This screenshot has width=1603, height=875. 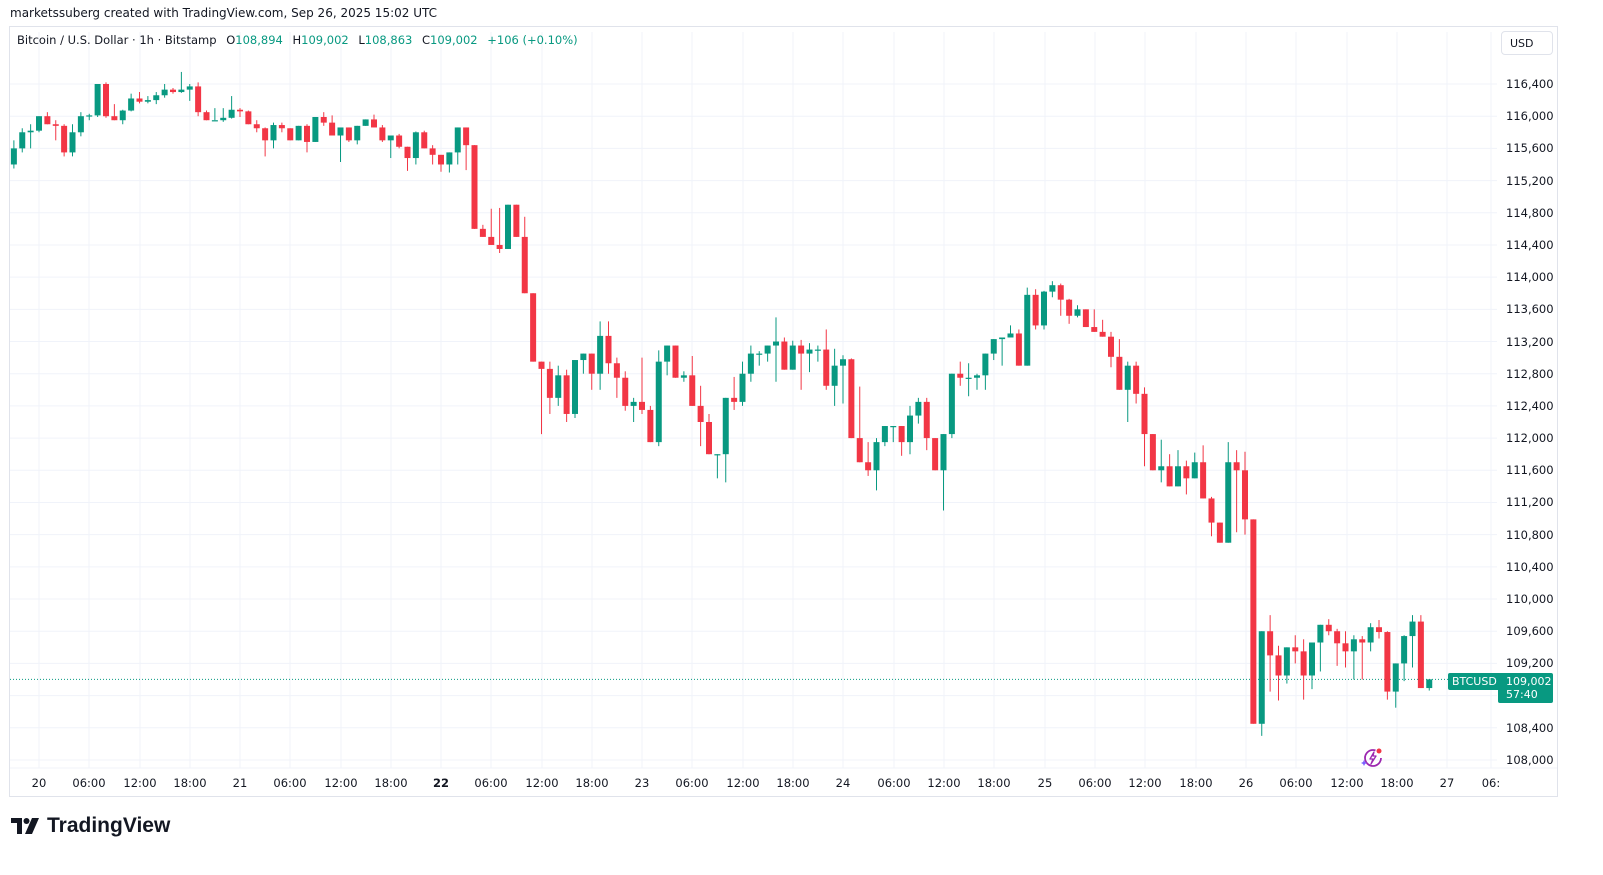 I want to click on price-tick-label: 115,200, so click(x=1530, y=180).